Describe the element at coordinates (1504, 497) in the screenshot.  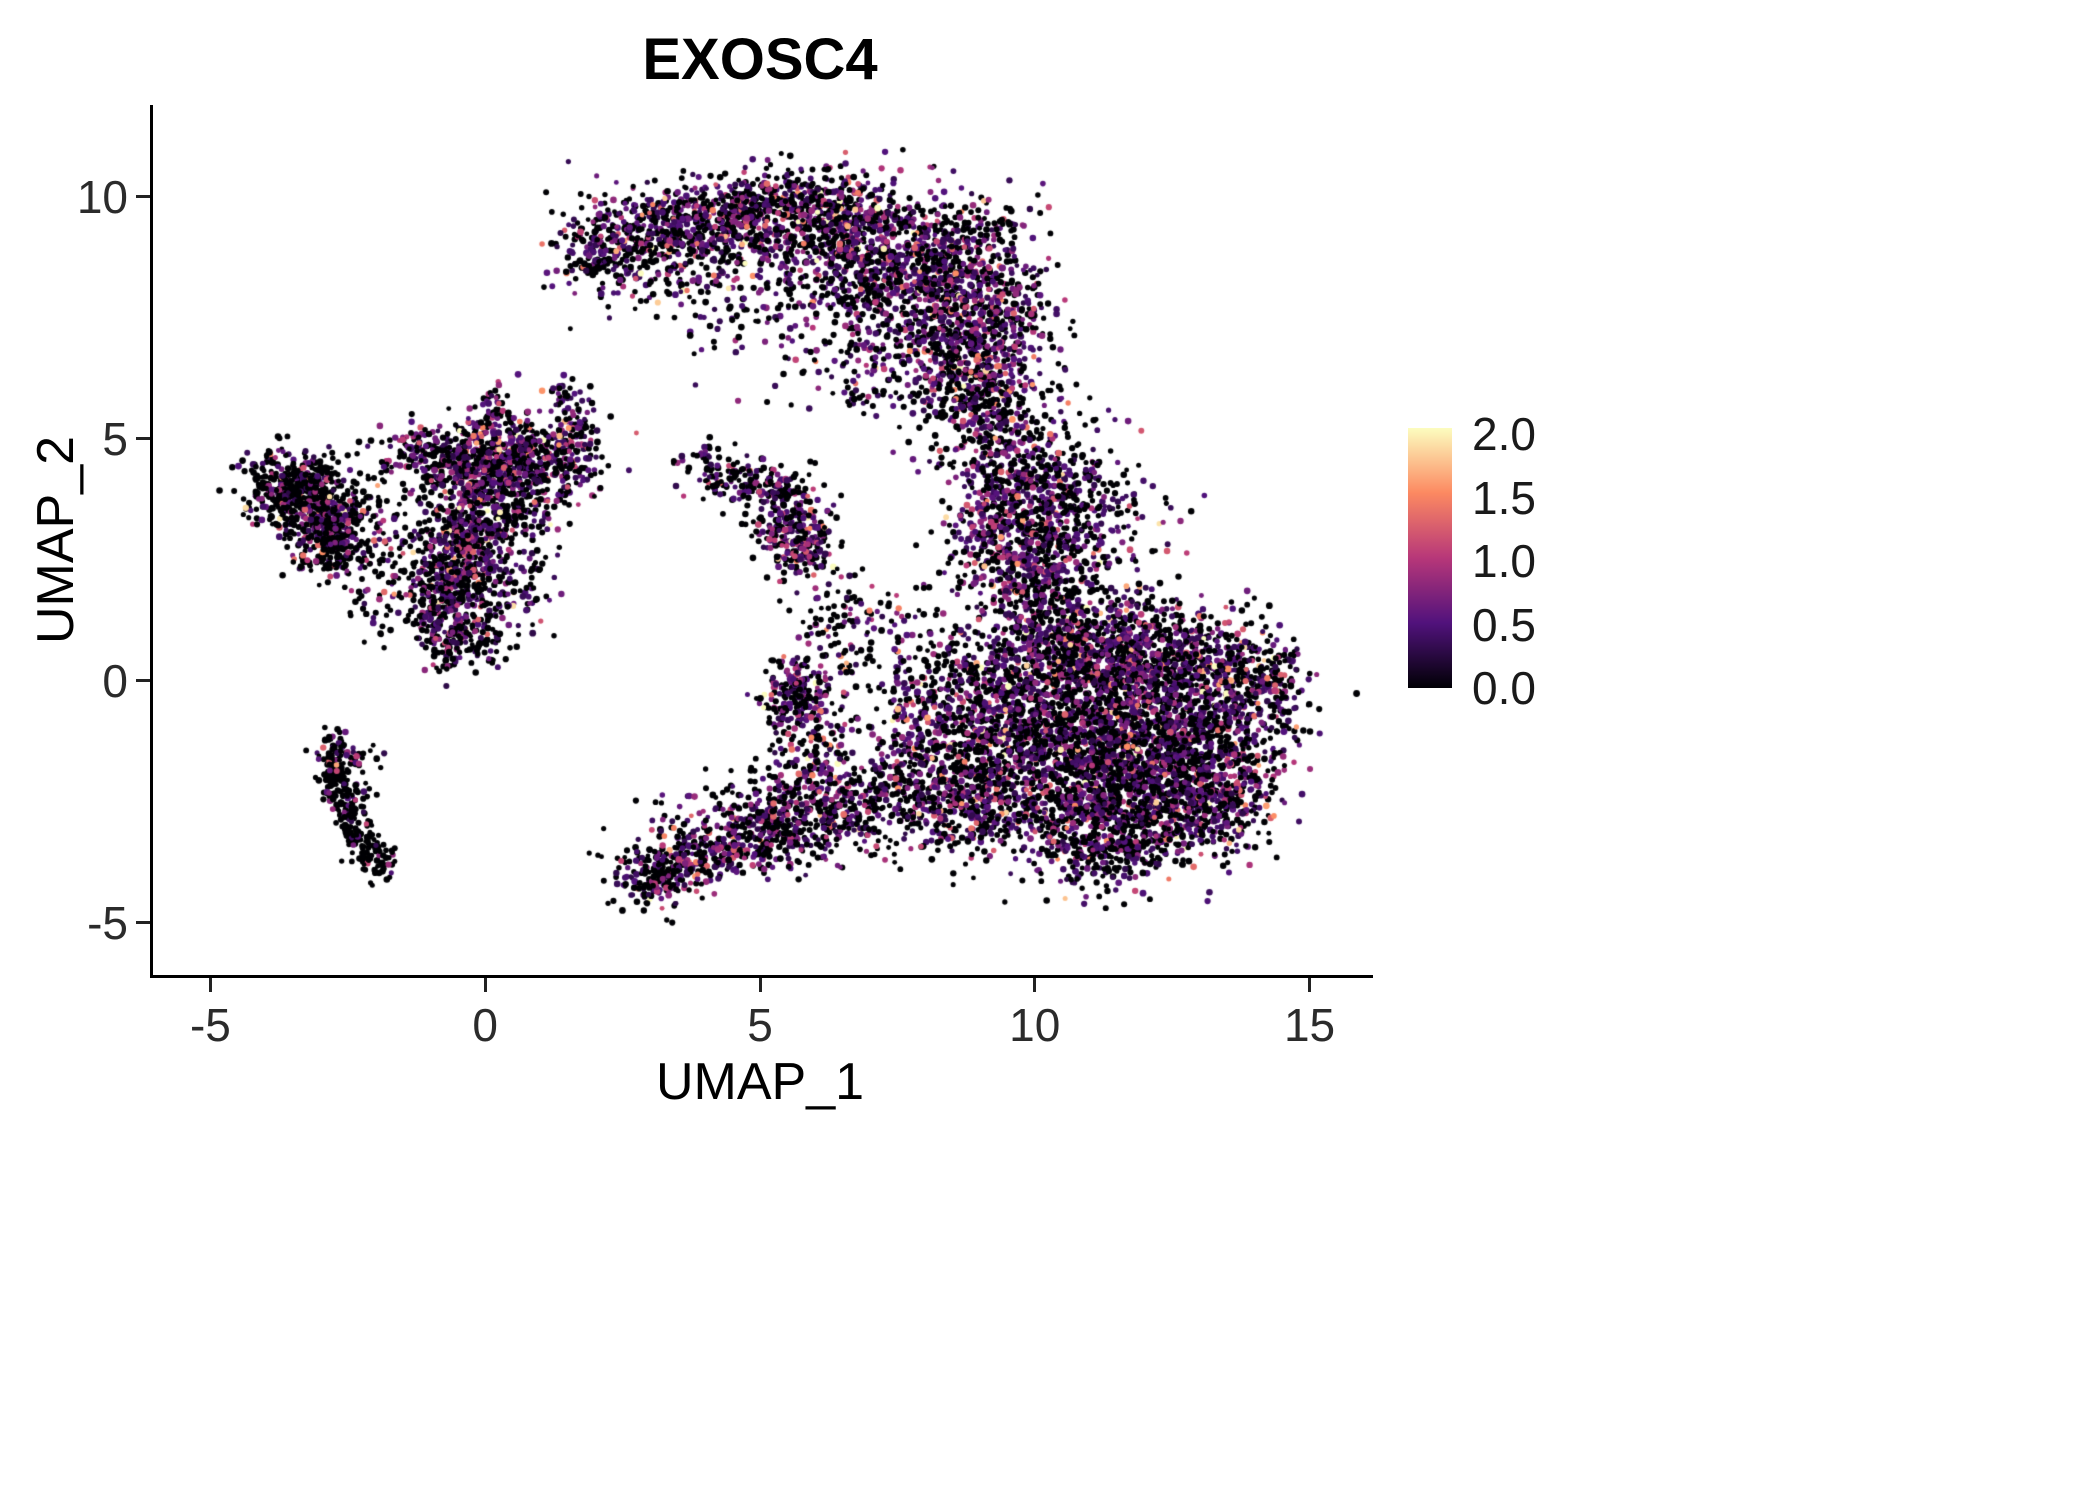
I see `legend-tick-label: 1.5` at that location.